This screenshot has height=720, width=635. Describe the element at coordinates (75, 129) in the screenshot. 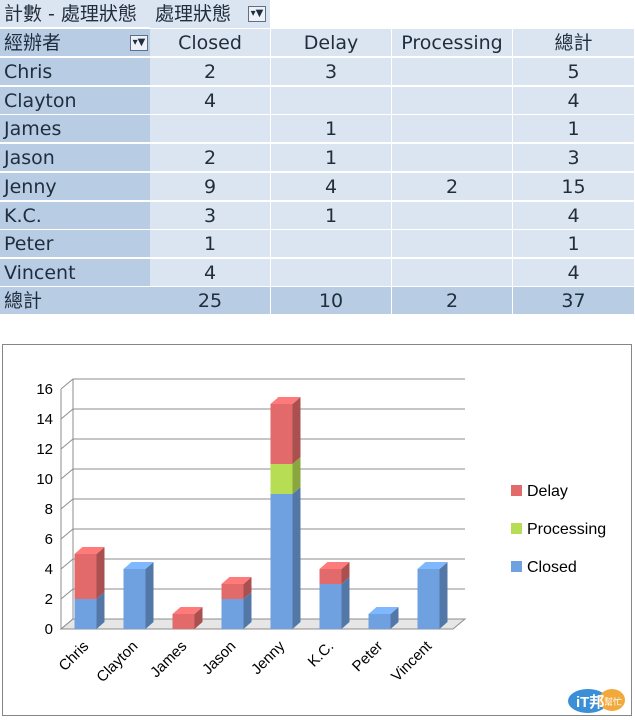

I see `row-label: James` at that location.